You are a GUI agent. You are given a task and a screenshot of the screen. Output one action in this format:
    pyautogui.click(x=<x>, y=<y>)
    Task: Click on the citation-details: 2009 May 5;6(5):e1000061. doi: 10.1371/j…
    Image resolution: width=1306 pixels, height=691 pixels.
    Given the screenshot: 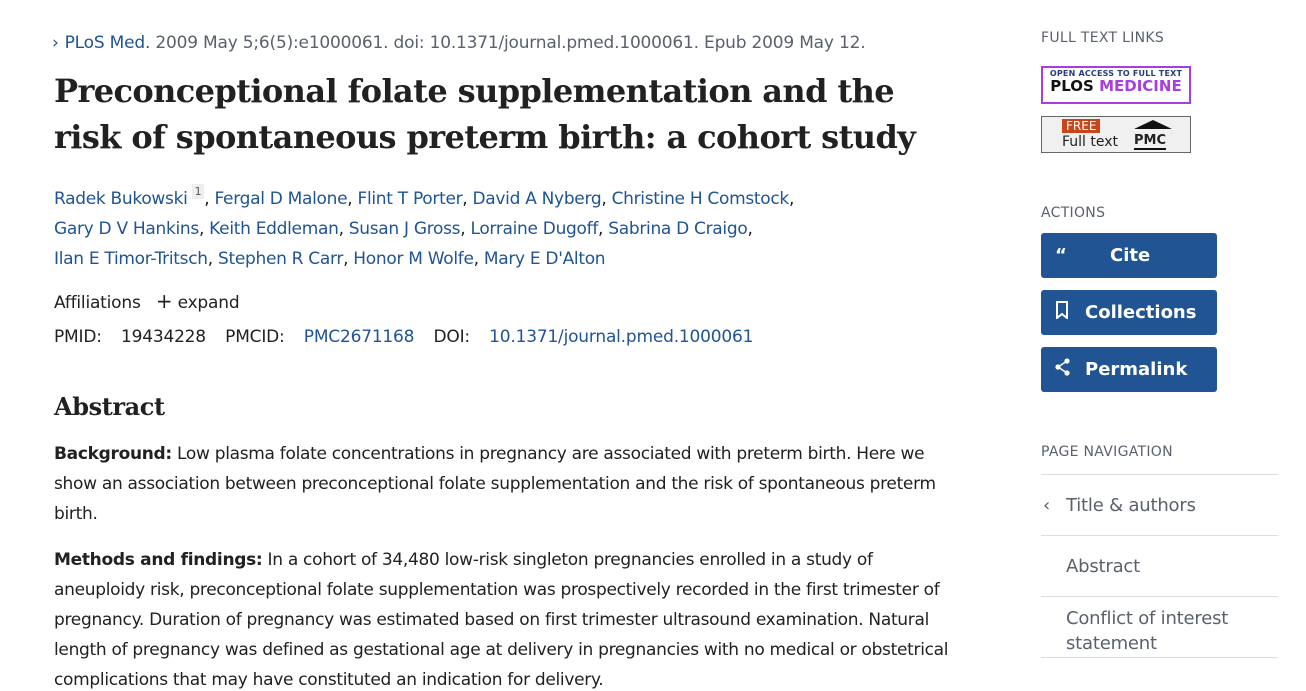 What is the action you would take?
    pyautogui.click(x=510, y=43)
    